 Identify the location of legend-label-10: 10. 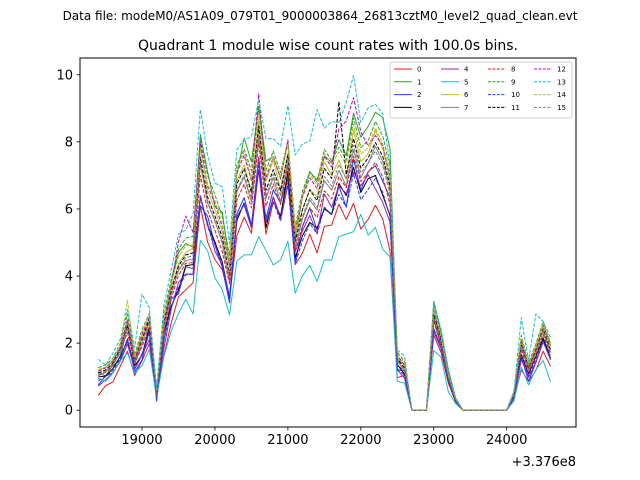
(515, 95).